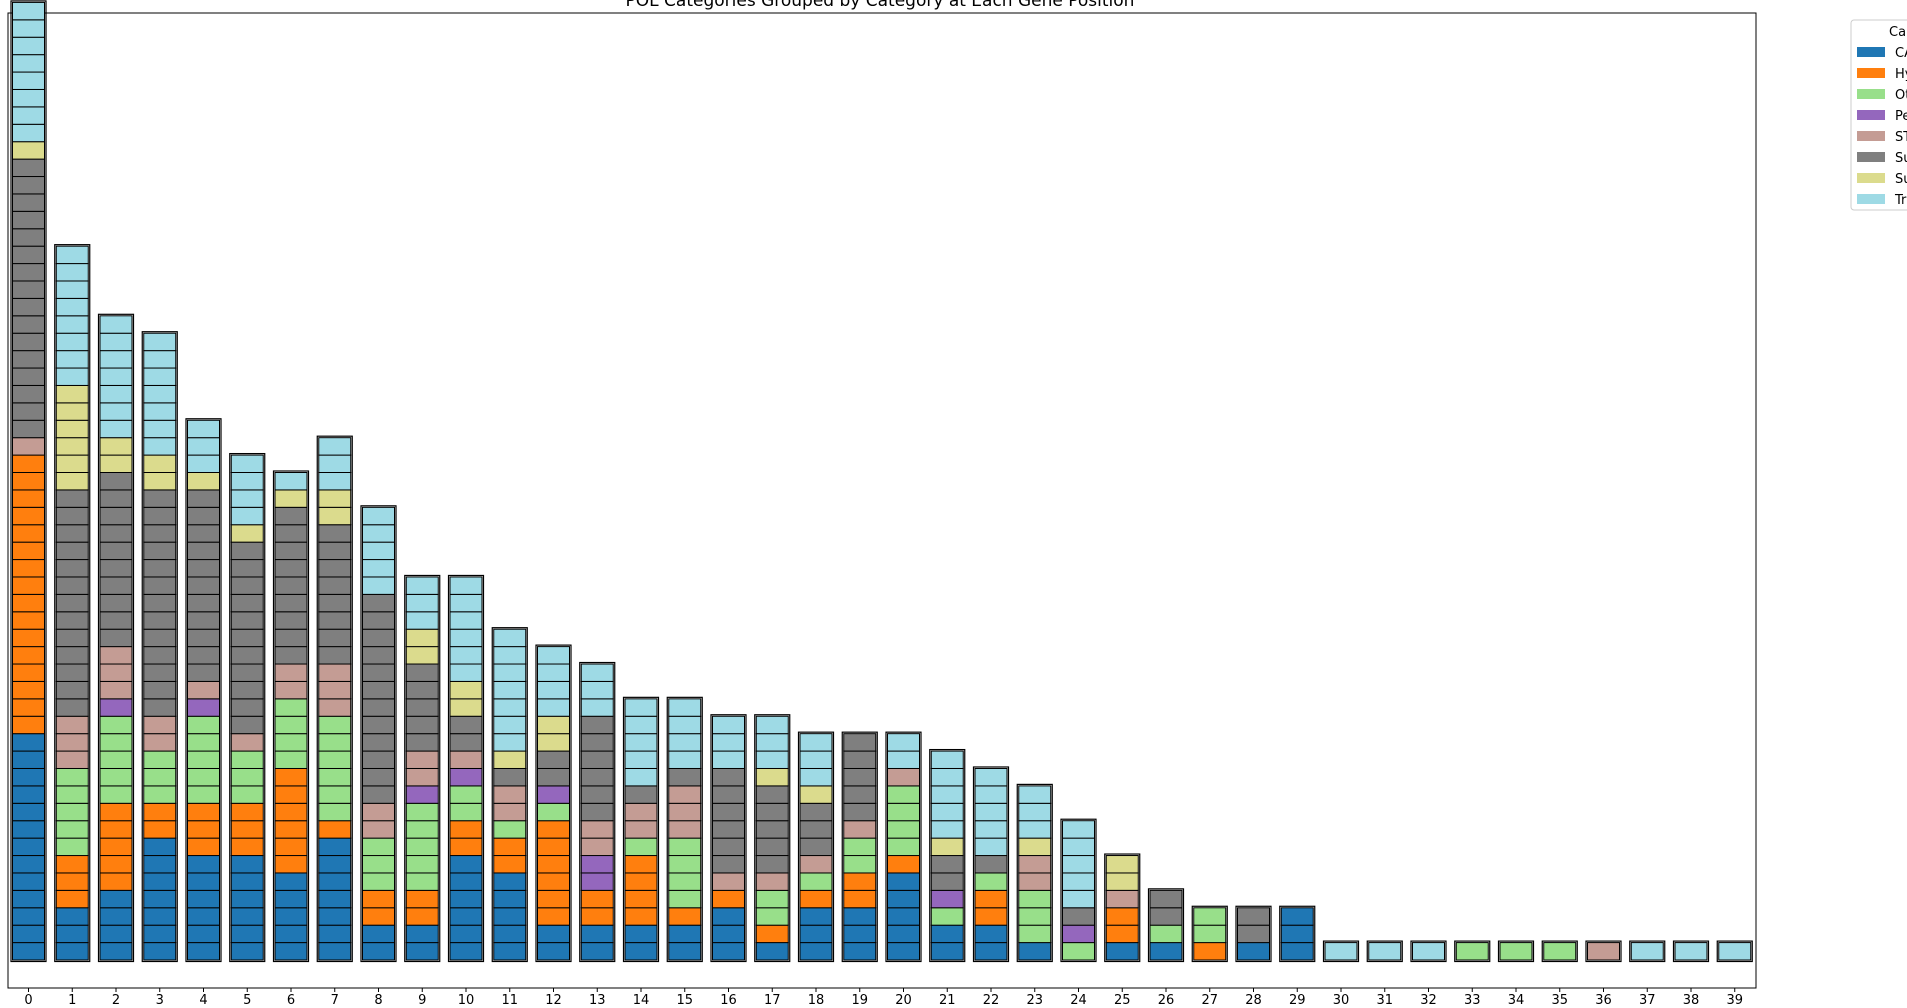 This screenshot has width=1907, height=1008. Describe the element at coordinates (1882, 127) in the screenshot. I see `legend-items: CA Hy Ot Pe ST Su Su Tr` at that location.